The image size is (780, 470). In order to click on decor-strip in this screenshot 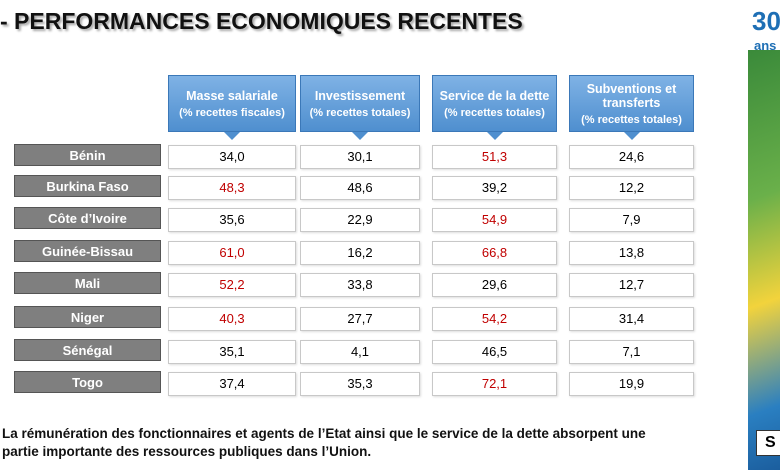, I will do `click(764, 260)`.